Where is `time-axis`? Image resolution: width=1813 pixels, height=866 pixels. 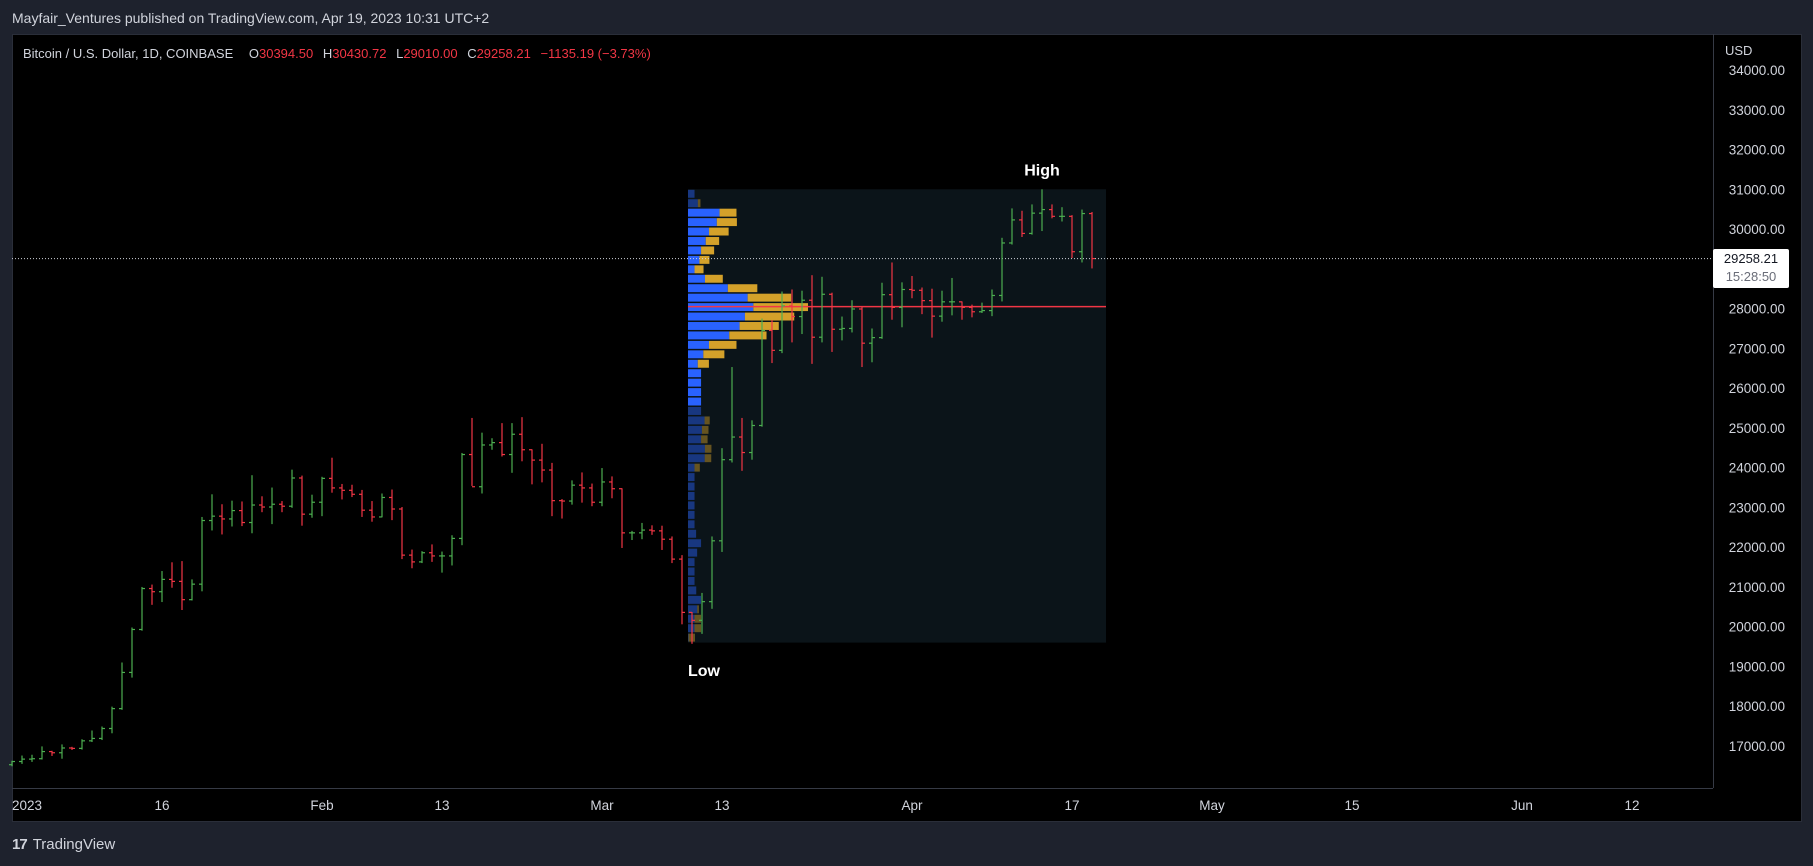
time-axis is located at coordinates (862, 805).